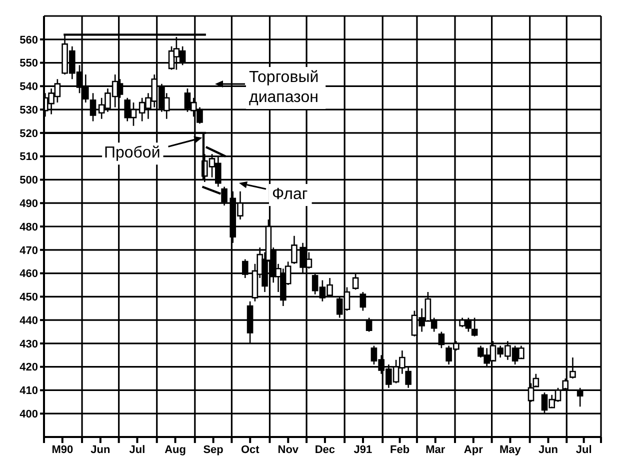  Describe the element at coordinates (250, 450) in the screenshot. I see `x-tick-label: Oct` at that location.